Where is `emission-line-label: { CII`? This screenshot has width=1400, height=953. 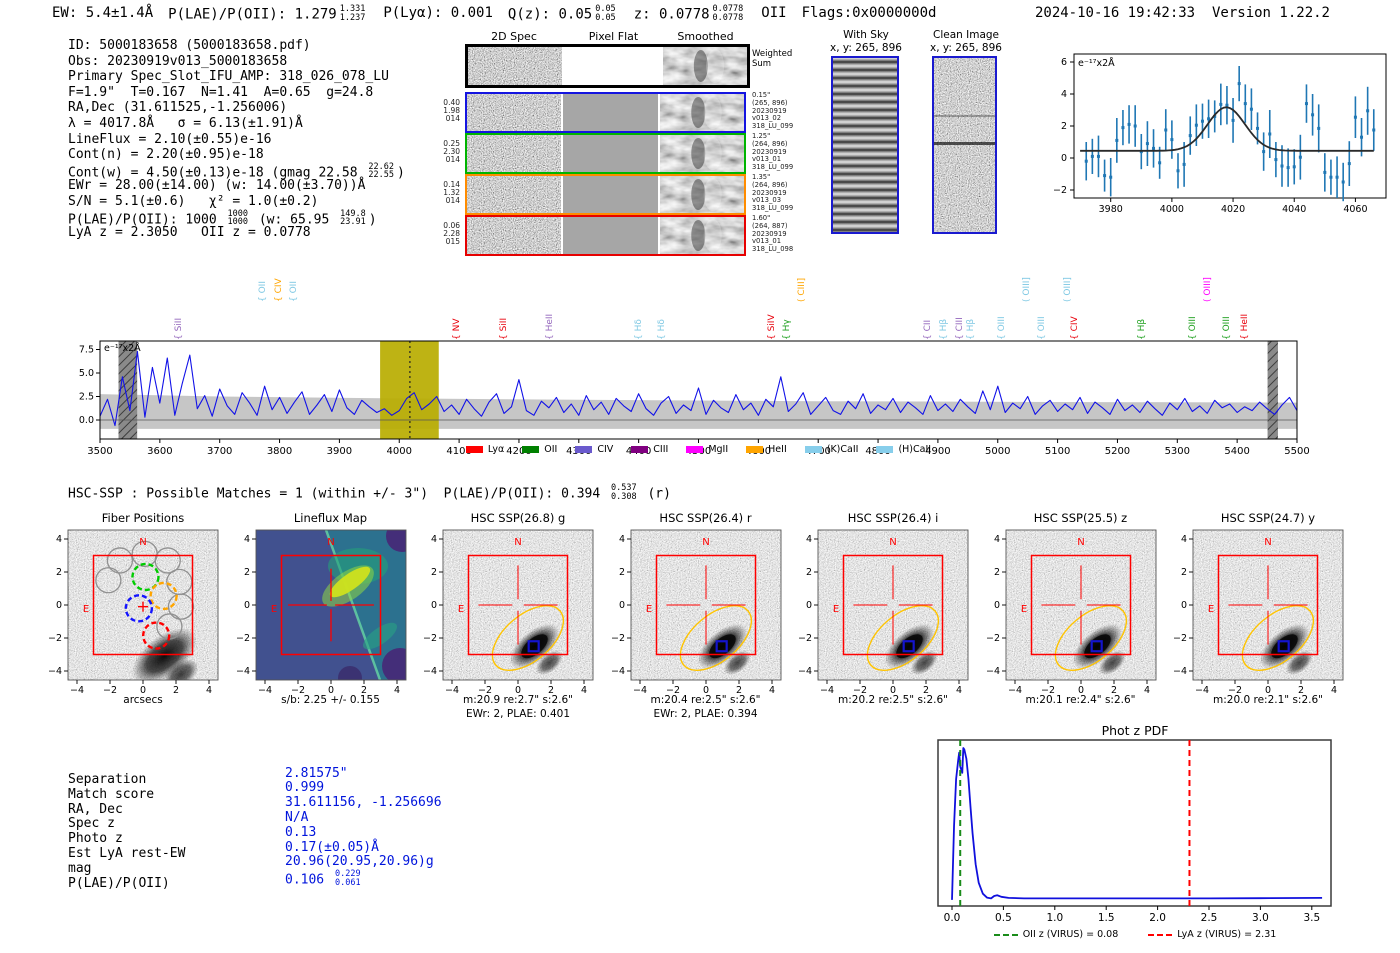 emission-line-label: { CII is located at coordinates (927, 329).